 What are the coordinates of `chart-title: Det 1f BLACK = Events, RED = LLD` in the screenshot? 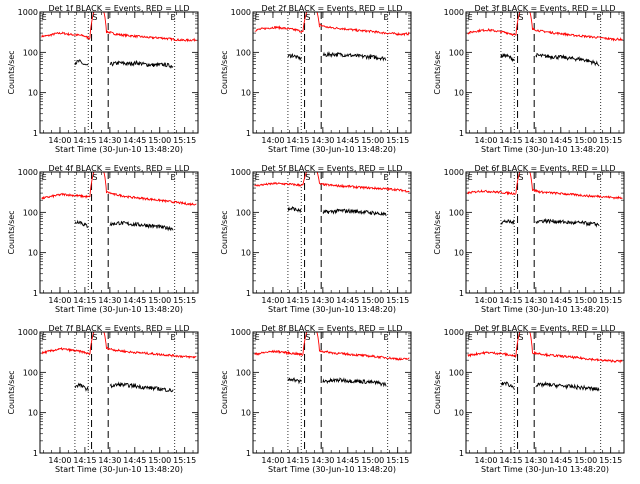 It's located at (118, 8).